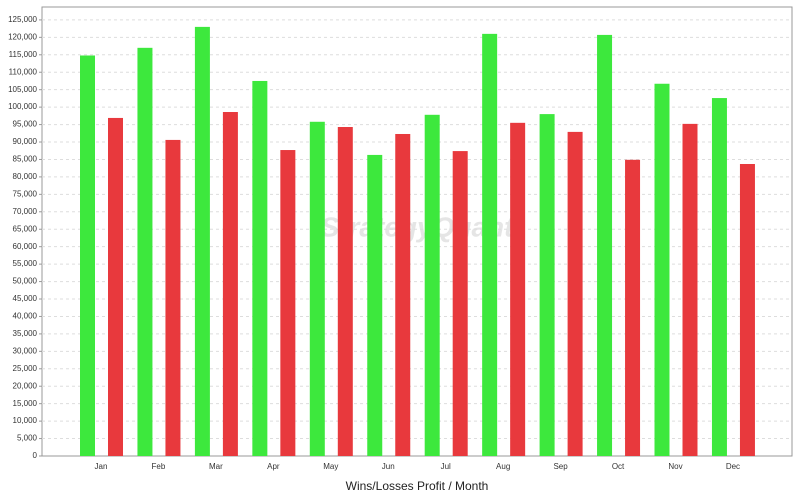 This screenshot has height=500, width=800. What do you see at coordinates (25, 193) in the screenshot?
I see `y-tick-label: 75,000` at bounding box center [25, 193].